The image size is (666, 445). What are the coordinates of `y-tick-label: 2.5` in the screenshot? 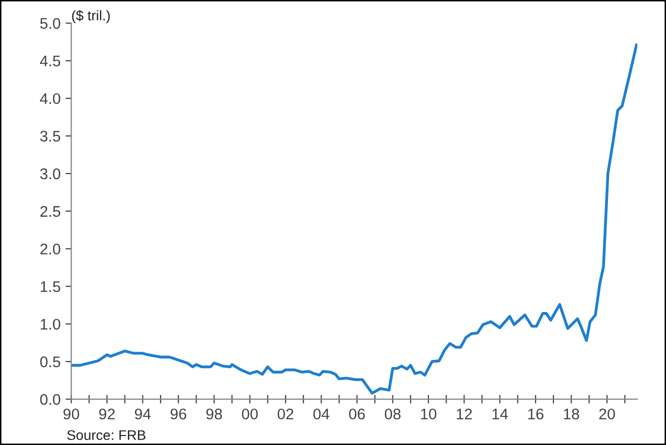 It's located at (50, 211).